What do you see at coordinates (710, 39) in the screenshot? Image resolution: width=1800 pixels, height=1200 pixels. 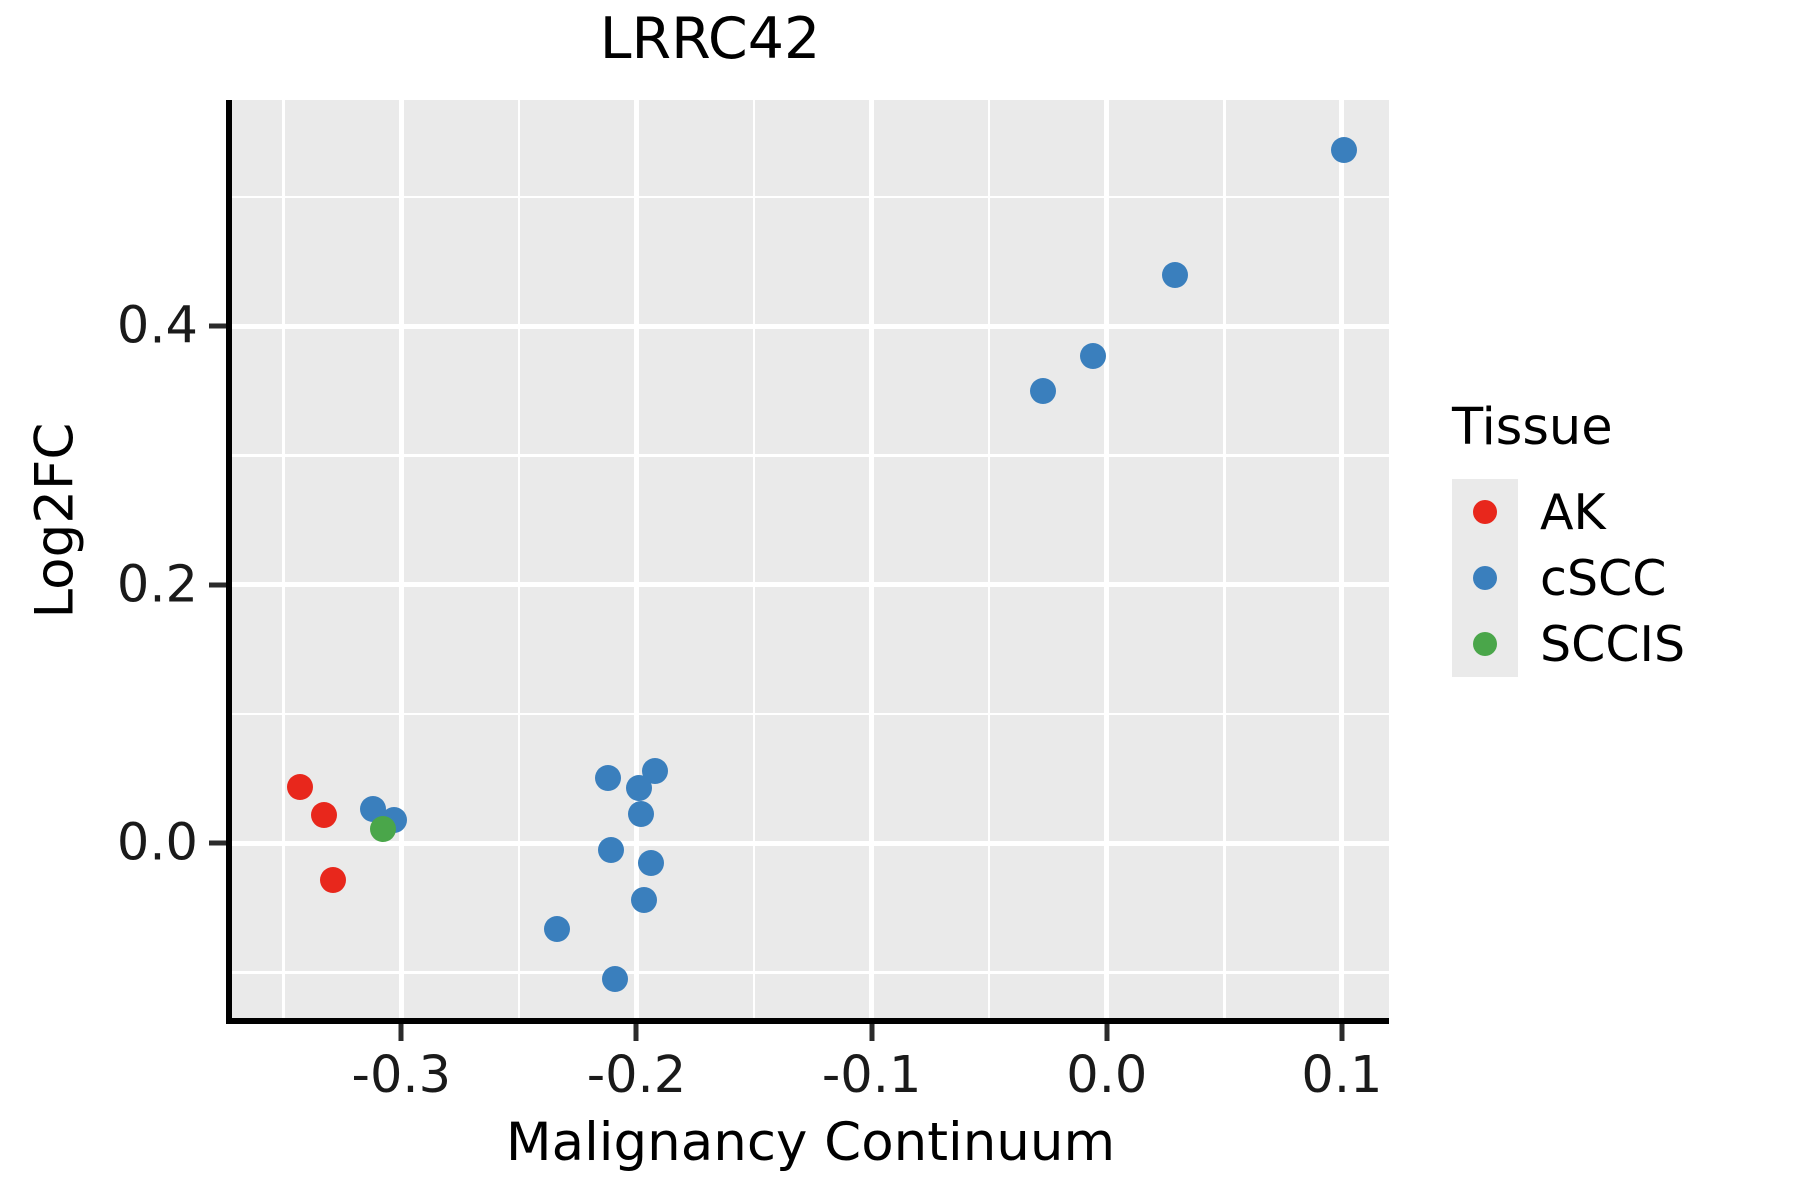 I see `page-title: LRRC42` at bounding box center [710, 39].